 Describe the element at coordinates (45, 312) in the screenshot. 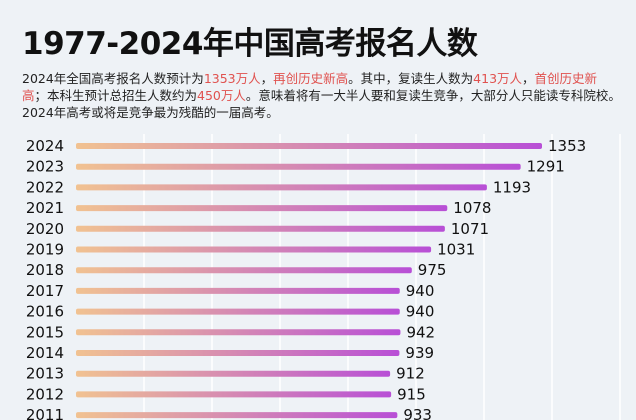

I see `year-label-2016: 2016` at that location.